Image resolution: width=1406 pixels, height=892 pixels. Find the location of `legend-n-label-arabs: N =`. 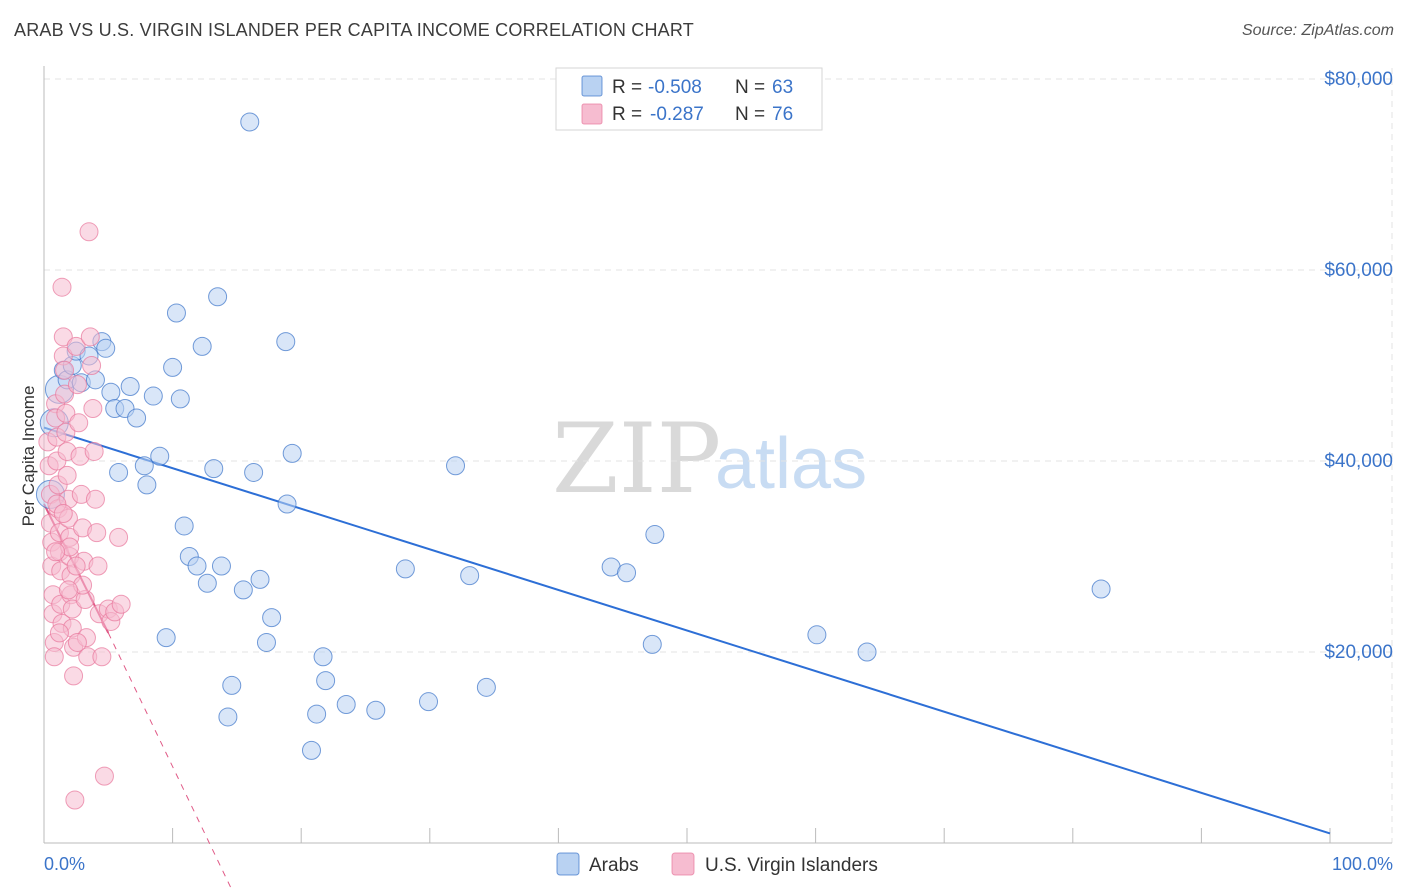

legend-n-label-arabs: N = is located at coordinates (750, 87).